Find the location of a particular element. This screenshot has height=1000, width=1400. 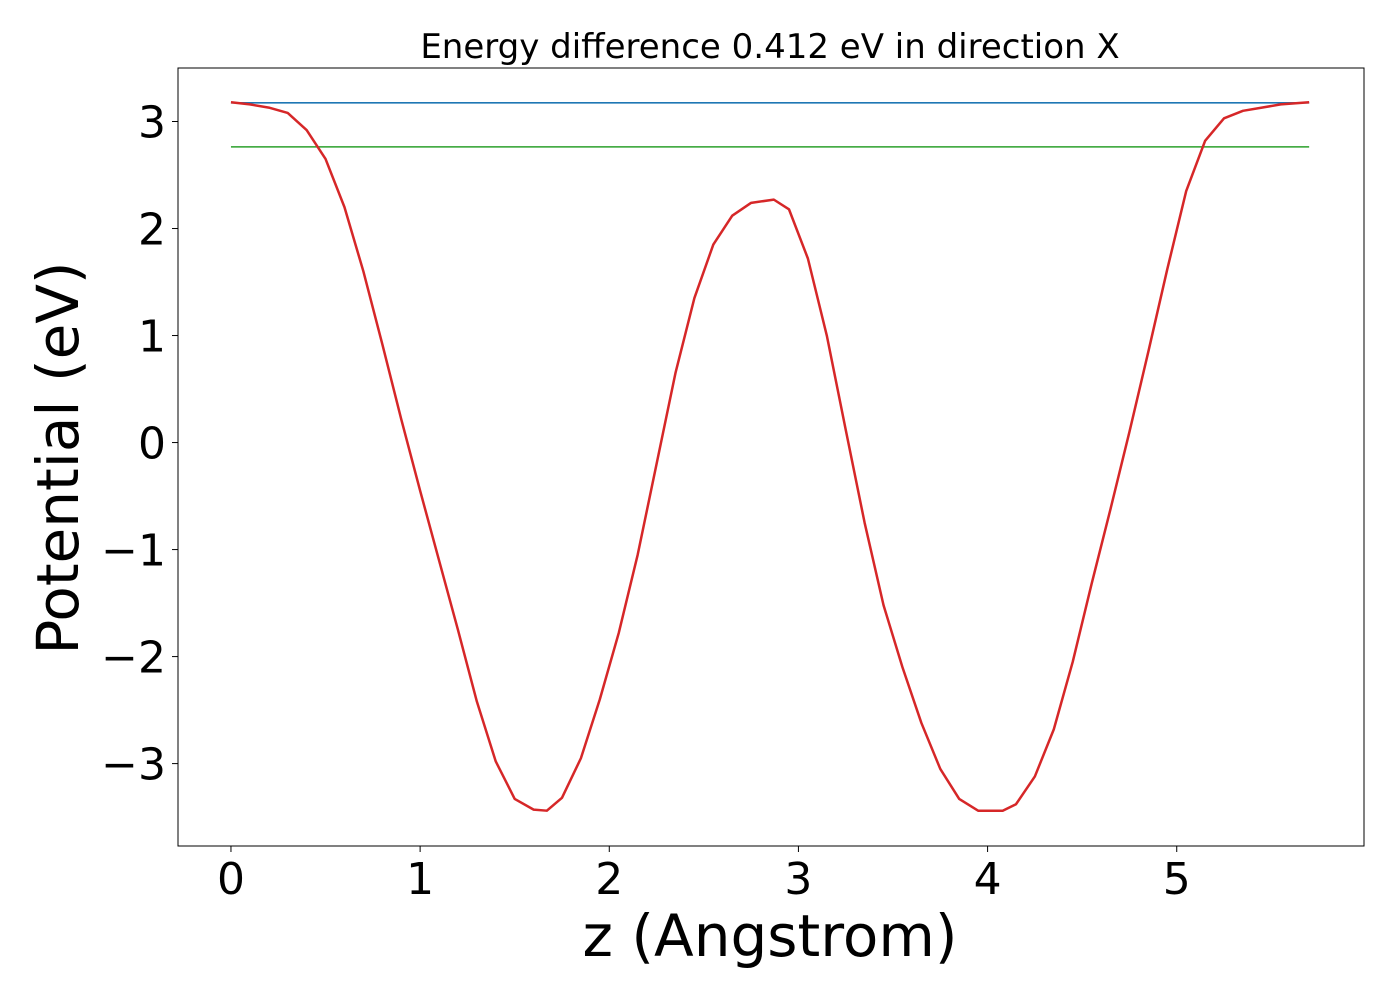

x-tick-label: 5 is located at coordinates (1177, 879).